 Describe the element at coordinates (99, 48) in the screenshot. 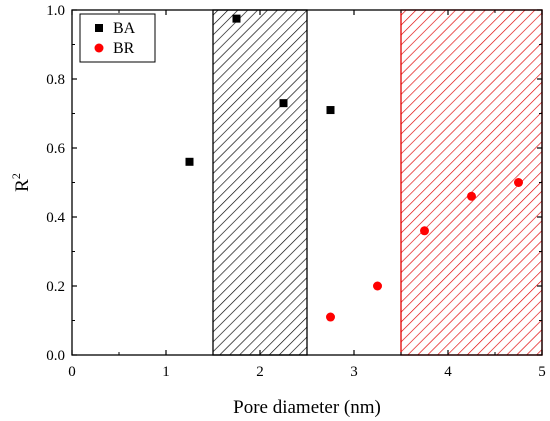

I see `legend-marker-br` at that location.